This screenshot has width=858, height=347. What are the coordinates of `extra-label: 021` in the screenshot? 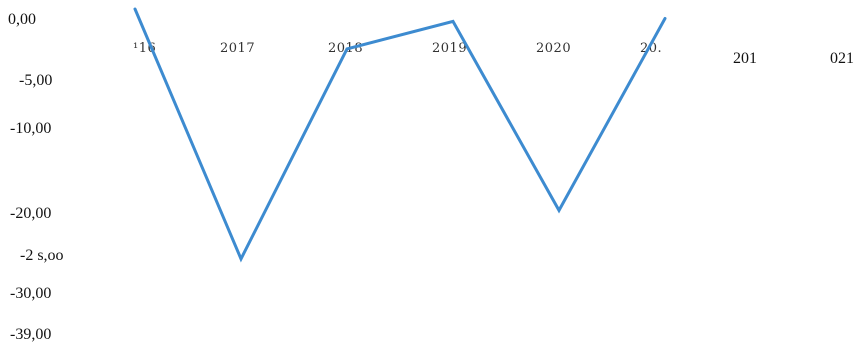 It's located at (842, 58).